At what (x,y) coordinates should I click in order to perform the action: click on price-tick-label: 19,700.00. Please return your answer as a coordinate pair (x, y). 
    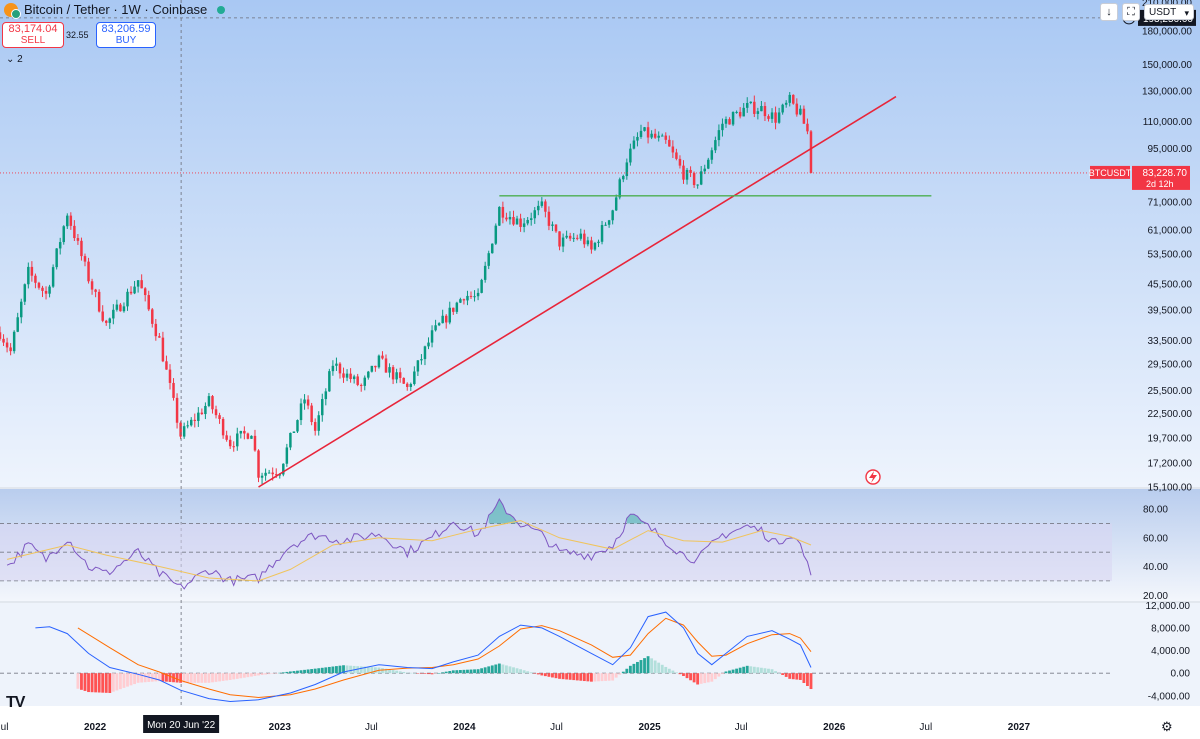
    Looking at the image, I should click on (1170, 439).